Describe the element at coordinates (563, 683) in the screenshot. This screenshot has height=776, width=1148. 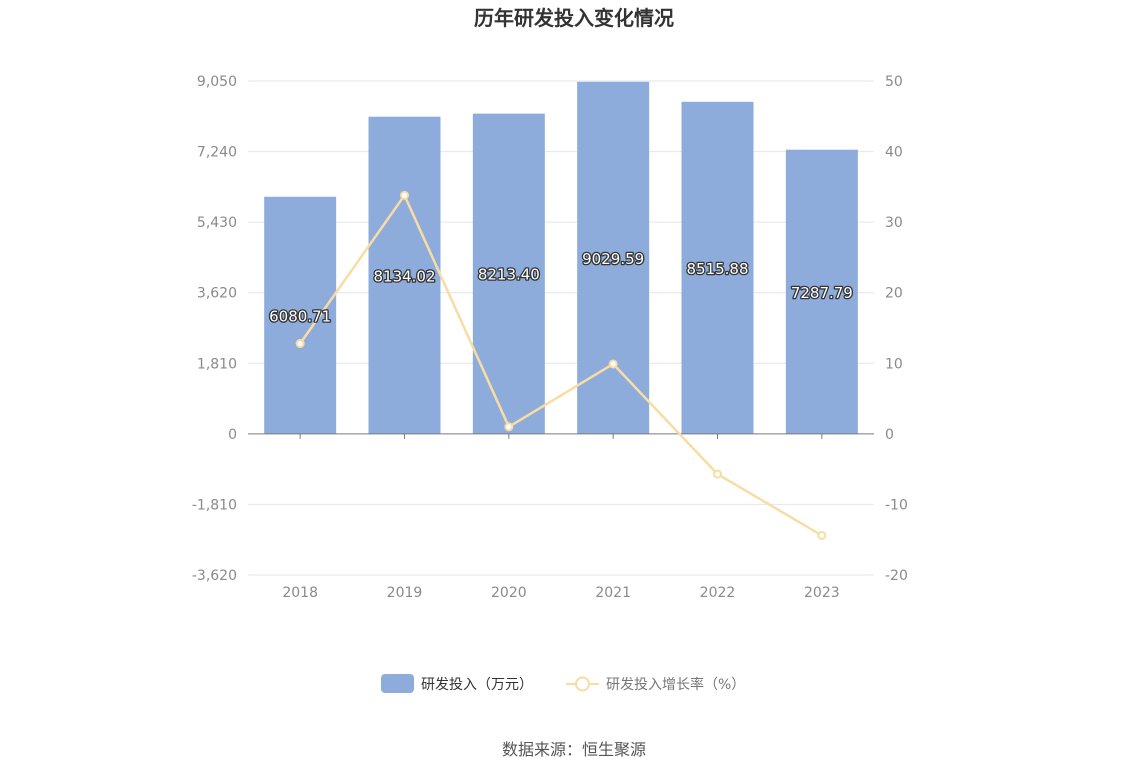
I see `legend: 研发投入（万元） 研发投入增长率（%）` at that location.